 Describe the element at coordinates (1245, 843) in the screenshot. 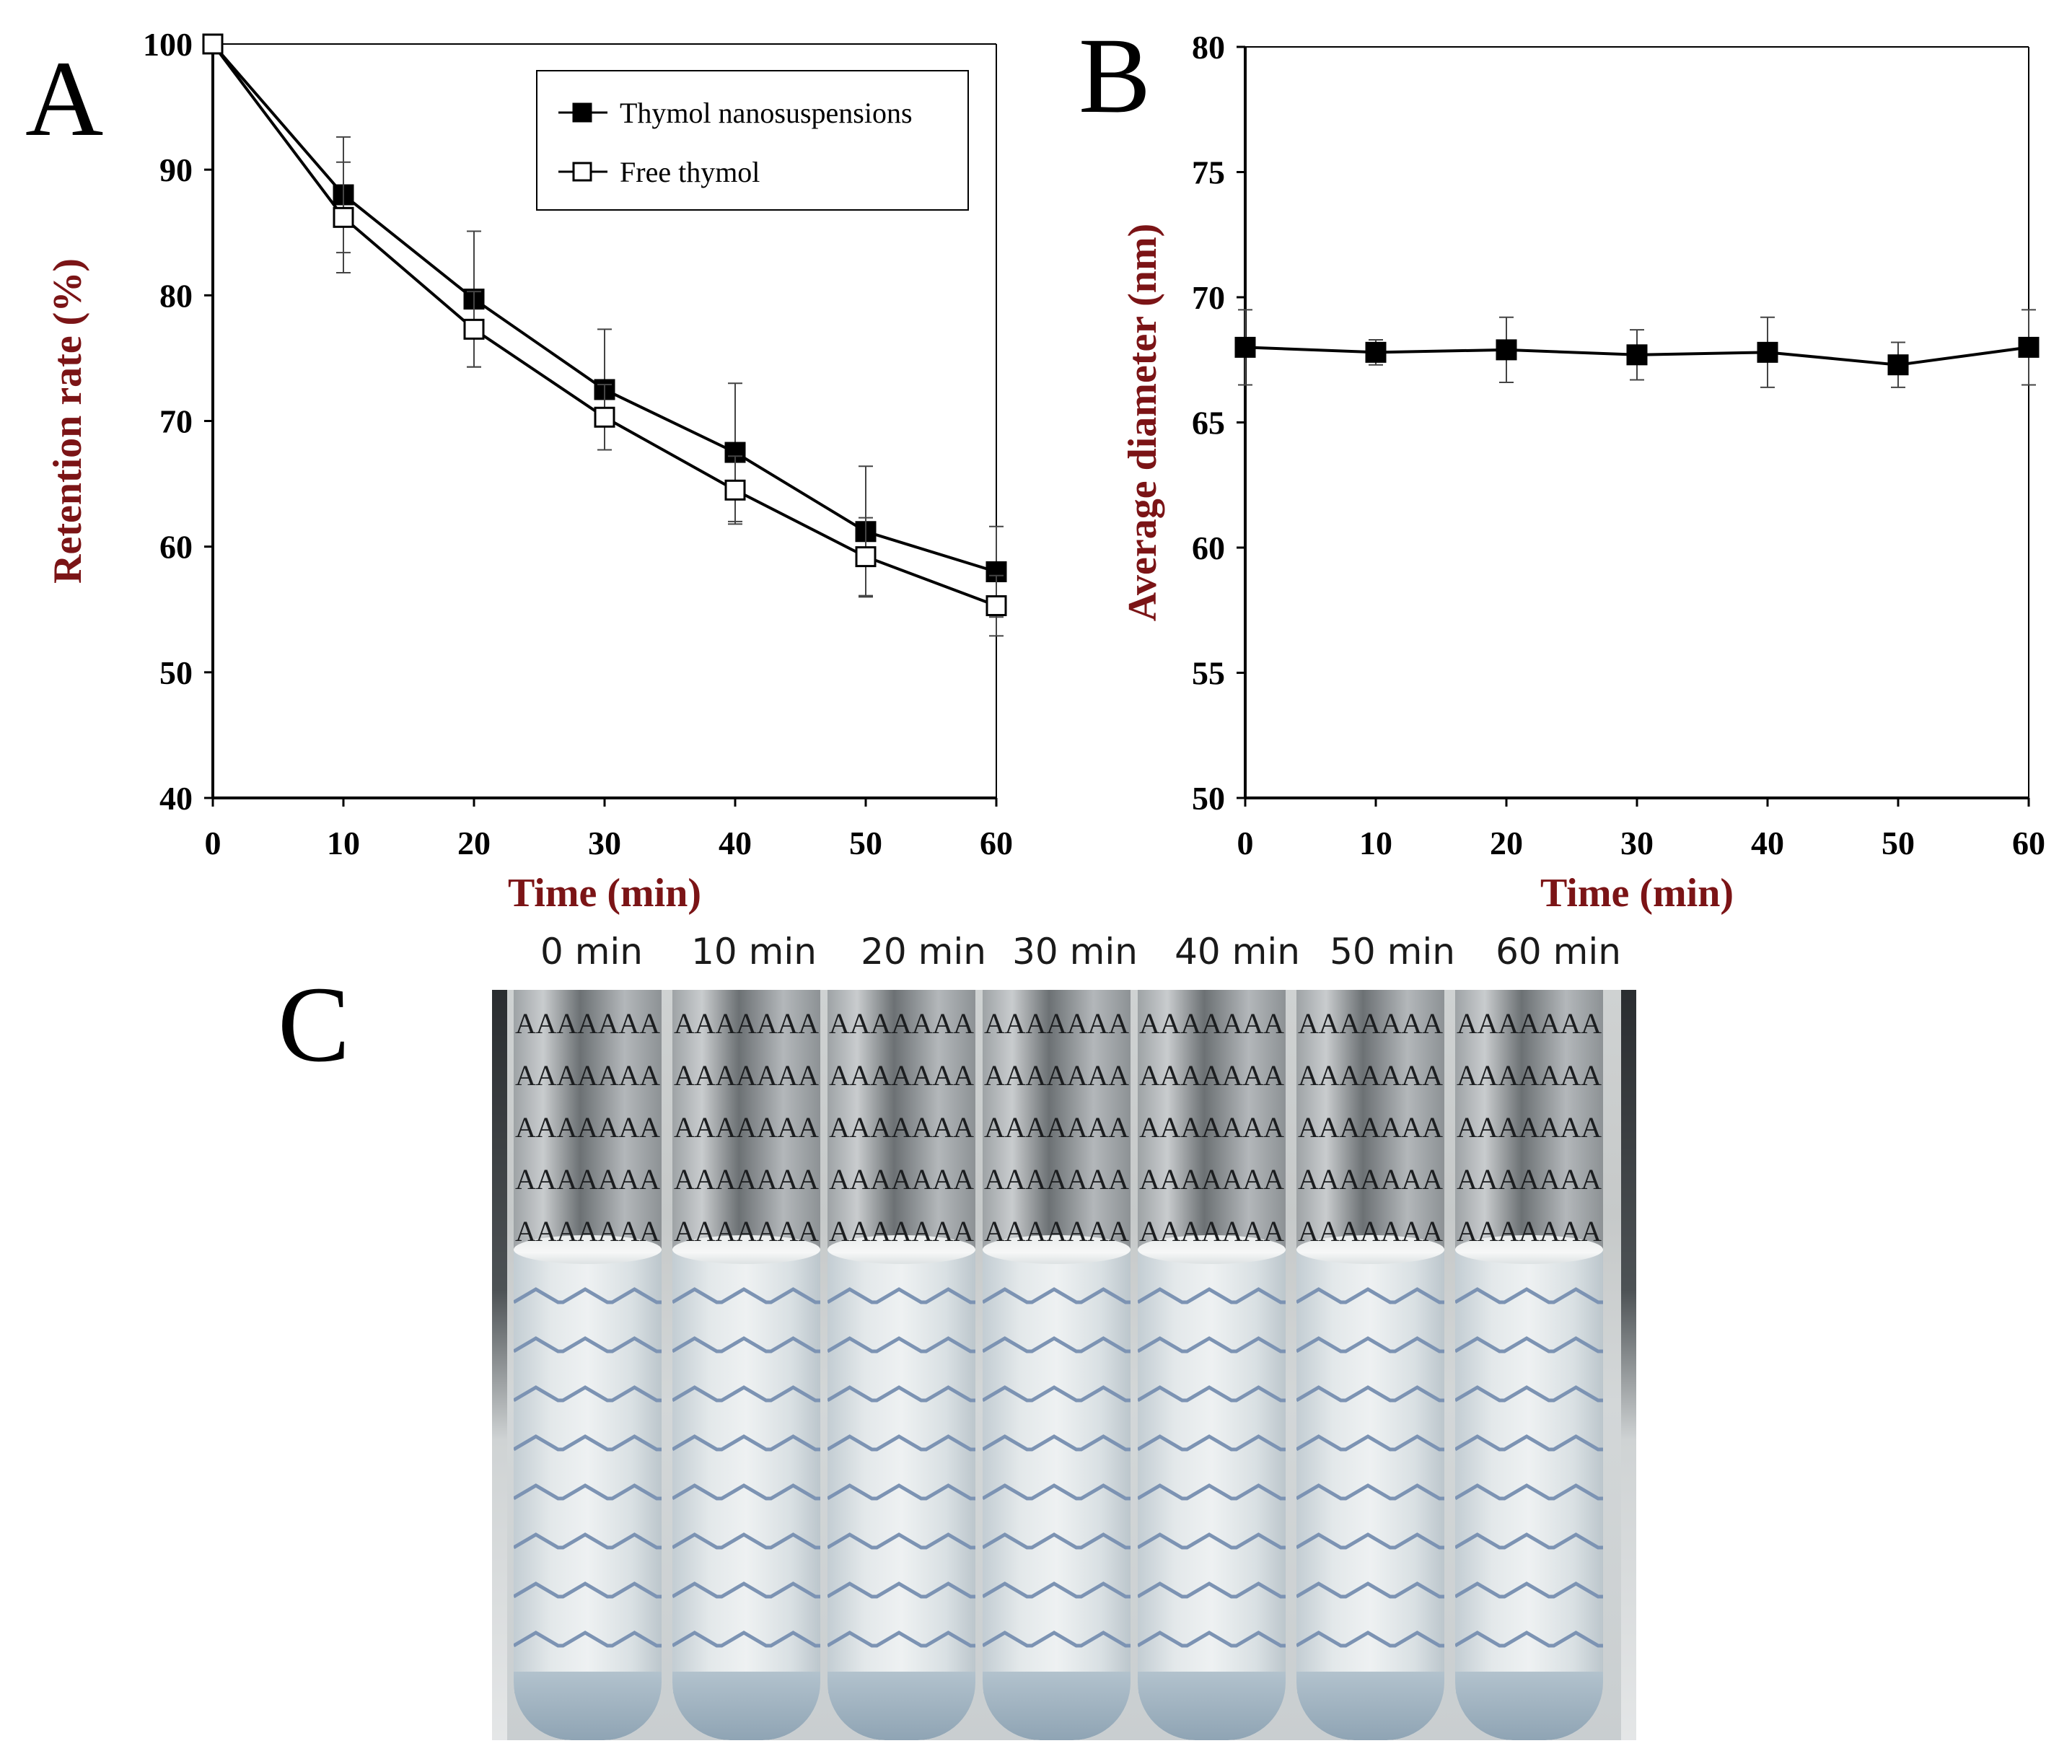

I see `chart-b-xtick-label: 0` at that location.